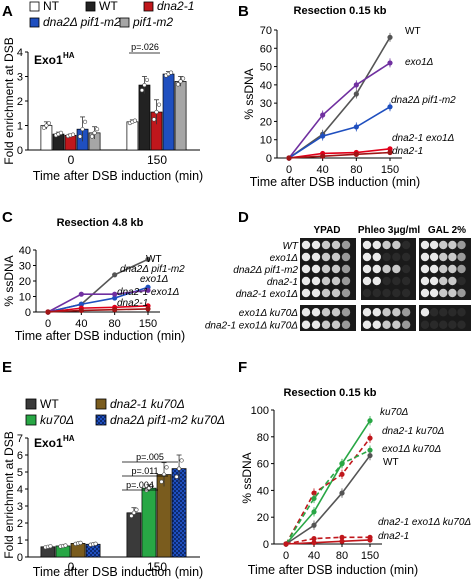 The width and height of the screenshot is (474, 579). I want to click on series-line-dna2-1-exo1, so click(339, 153).